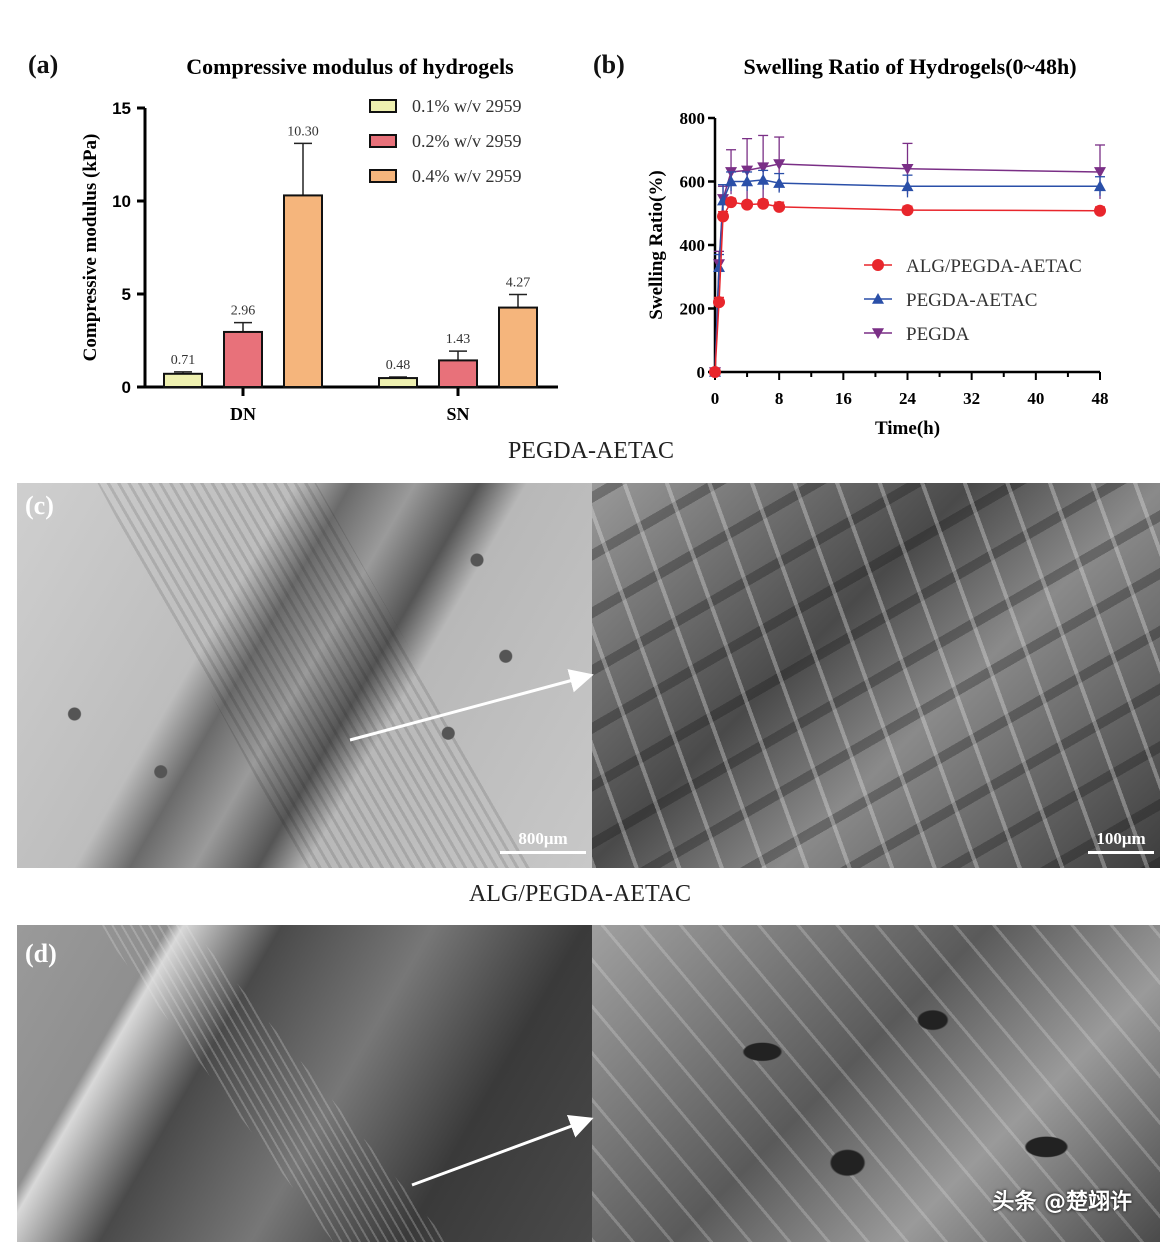 The height and width of the screenshot is (1242, 1160). What do you see at coordinates (467, 141) in the screenshot?
I see `legend-label: 0.2% w/v 2959` at bounding box center [467, 141].